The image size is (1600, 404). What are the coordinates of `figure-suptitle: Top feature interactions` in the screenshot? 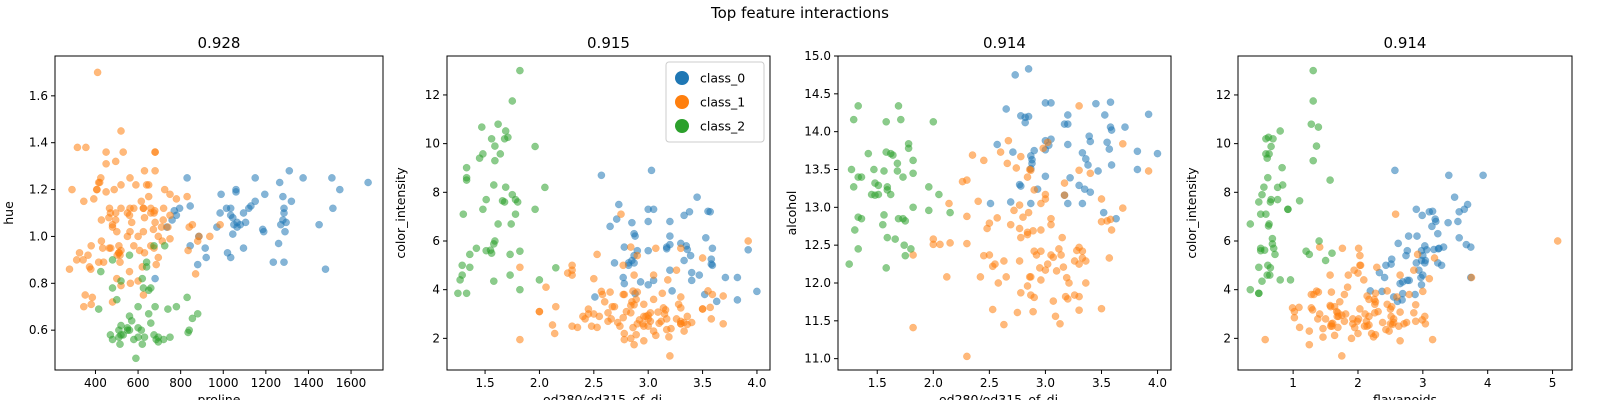 It's located at (799, 13).